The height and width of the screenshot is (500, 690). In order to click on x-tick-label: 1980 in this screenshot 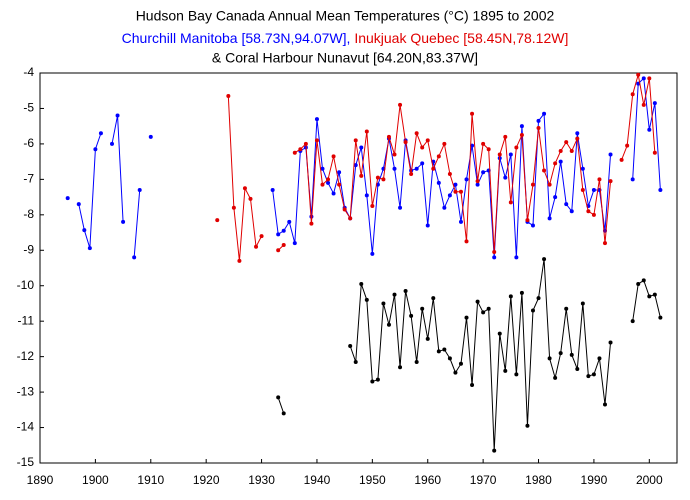, I will do `click(538, 480)`.